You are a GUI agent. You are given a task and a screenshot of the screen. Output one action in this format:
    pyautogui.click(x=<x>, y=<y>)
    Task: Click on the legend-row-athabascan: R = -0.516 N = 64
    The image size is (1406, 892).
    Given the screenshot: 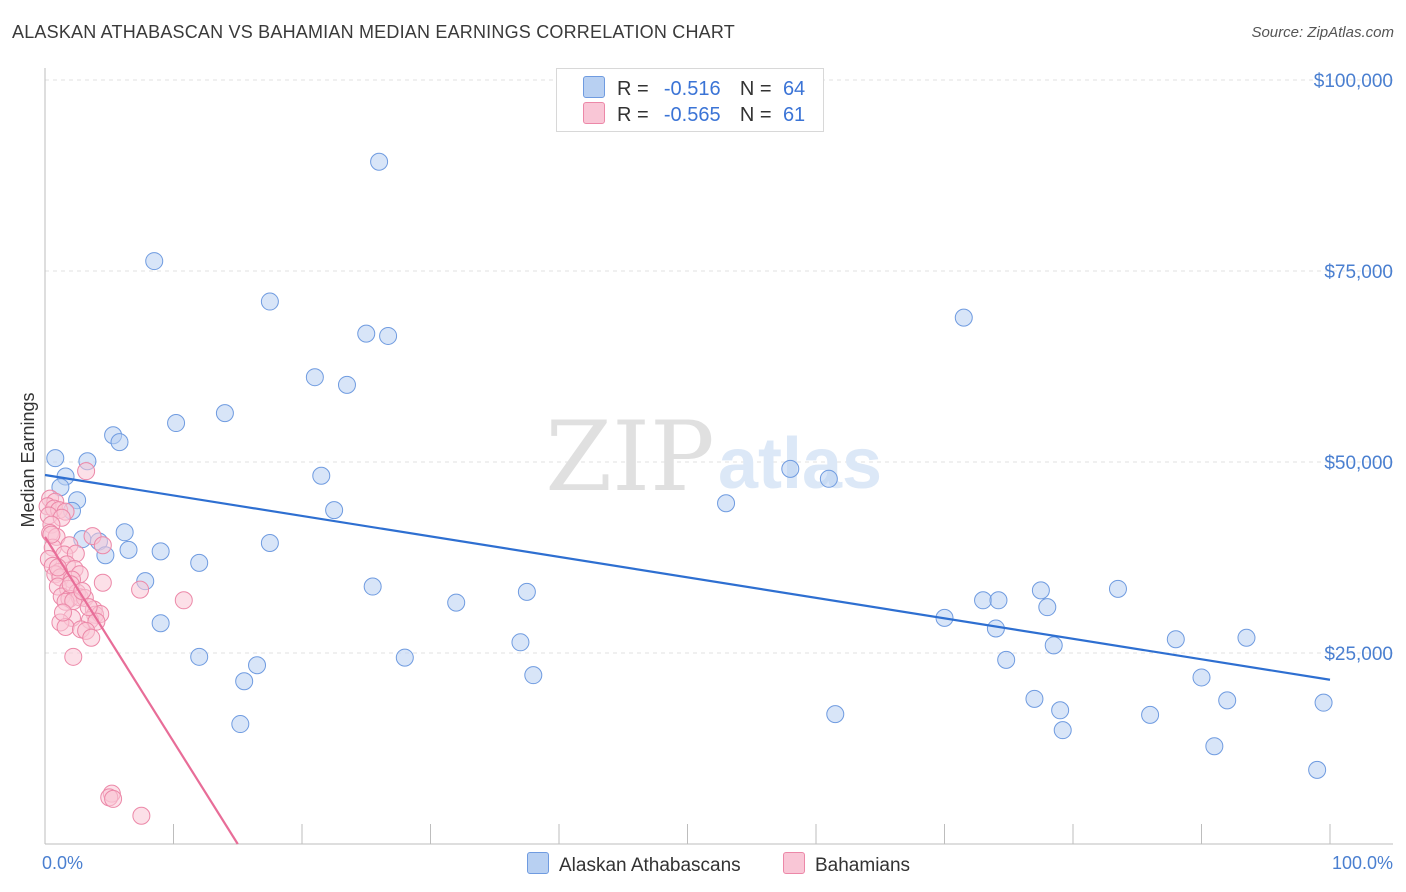 What is the action you would take?
    pyautogui.click(x=697, y=88)
    